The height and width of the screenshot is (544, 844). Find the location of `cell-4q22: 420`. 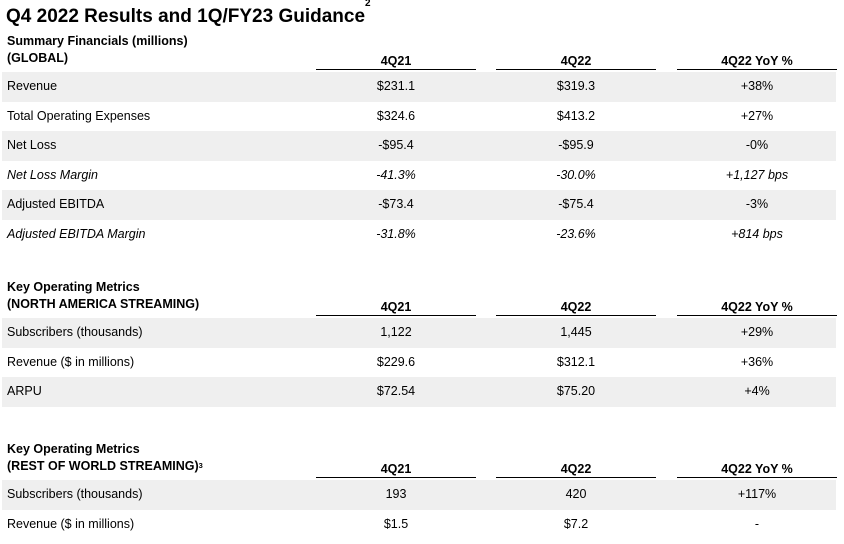

cell-4q22: 420 is located at coordinates (576, 494).